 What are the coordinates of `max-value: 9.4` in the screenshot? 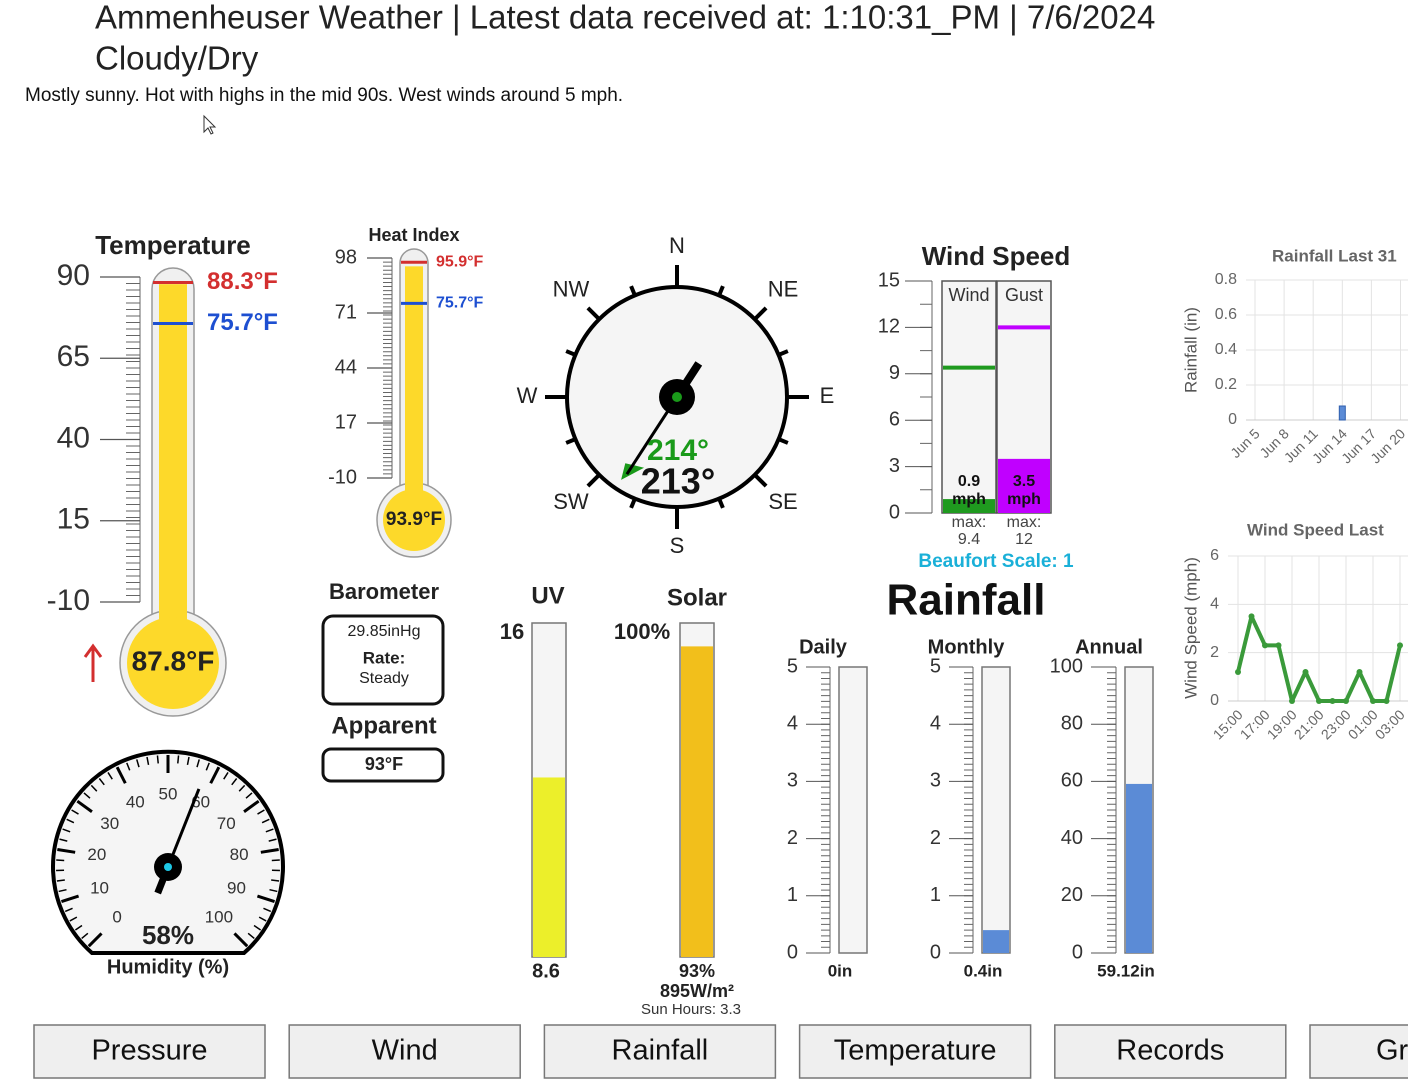 It's located at (969, 539).